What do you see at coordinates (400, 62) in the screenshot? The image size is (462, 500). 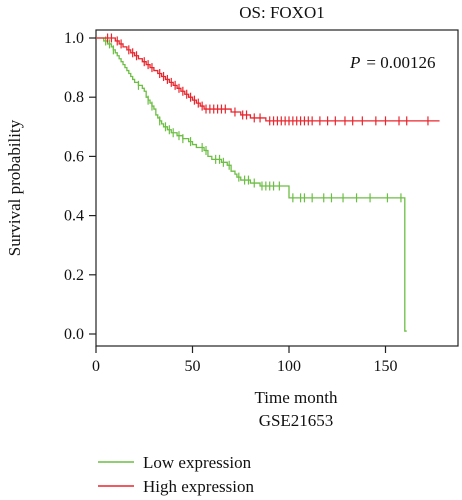 I see `p-value-text: = 0.00126` at bounding box center [400, 62].